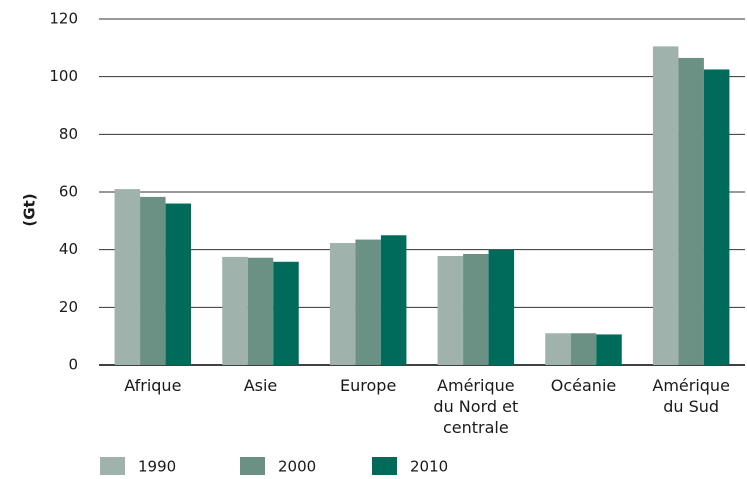 Image resolution: width=747 pixels, height=479 pixels. I want to click on y-tick-label: 40, so click(68, 249).